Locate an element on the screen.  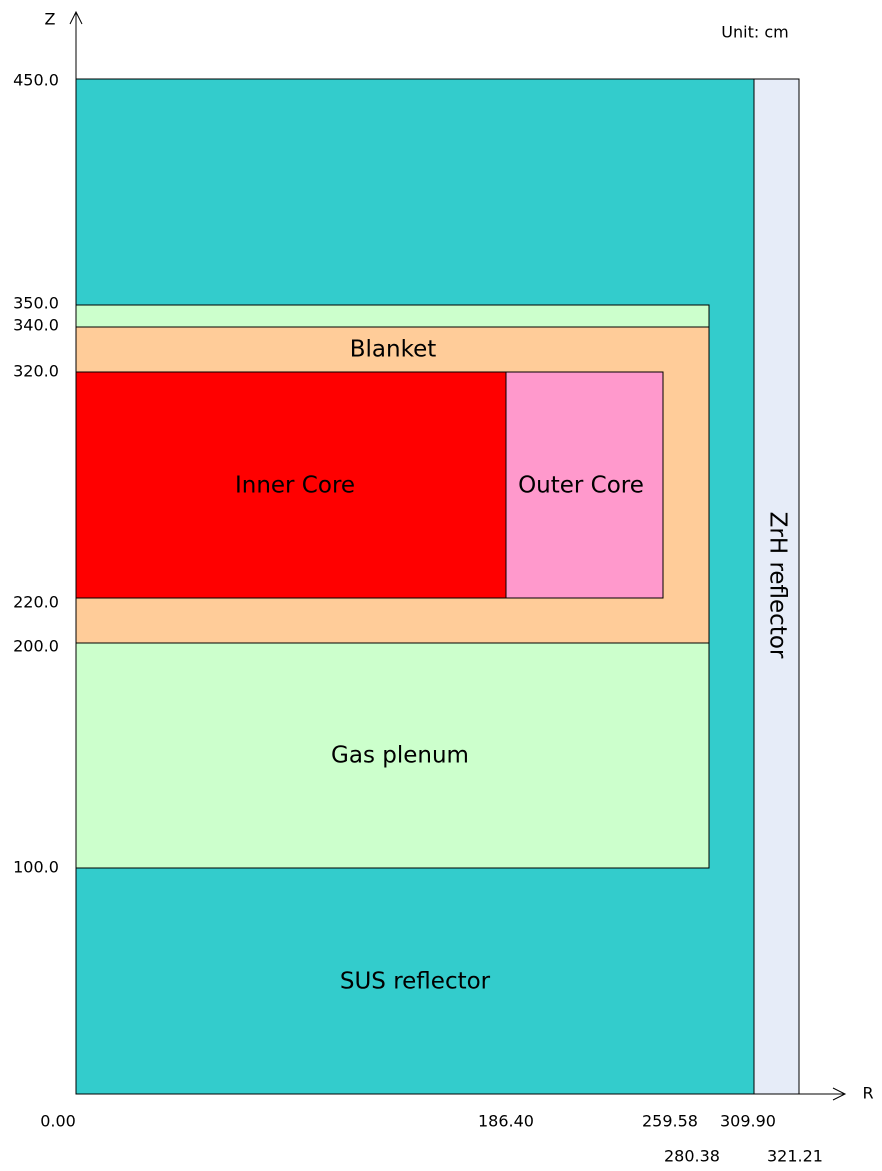
region-label: Blanket is located at coordinates (393, 350).